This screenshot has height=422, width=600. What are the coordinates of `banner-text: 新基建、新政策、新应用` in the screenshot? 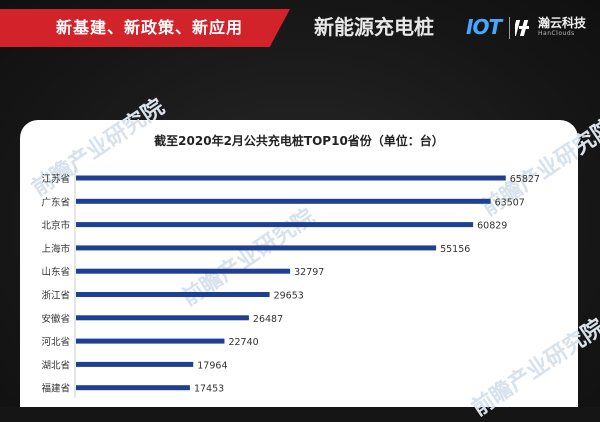 It's located at (150, 27).